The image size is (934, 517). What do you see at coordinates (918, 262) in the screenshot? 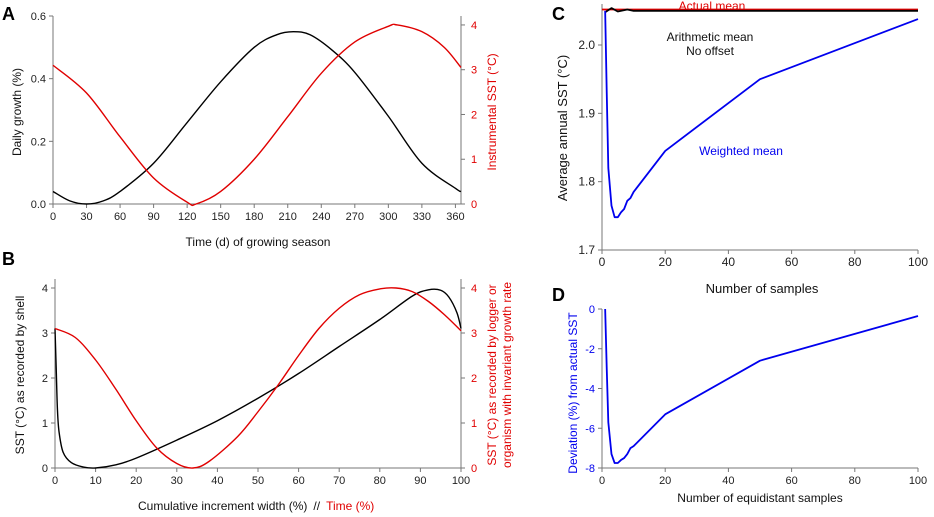
I see `chart-c-xtick-label: 100` at bounding box center [918, 262].